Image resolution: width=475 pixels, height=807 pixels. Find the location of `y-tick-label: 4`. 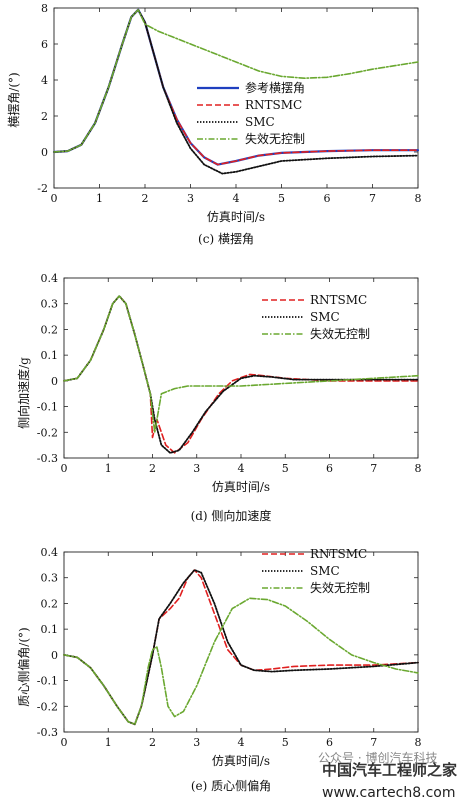

y-tick-label: 4 is located at coordinates (44, 80).